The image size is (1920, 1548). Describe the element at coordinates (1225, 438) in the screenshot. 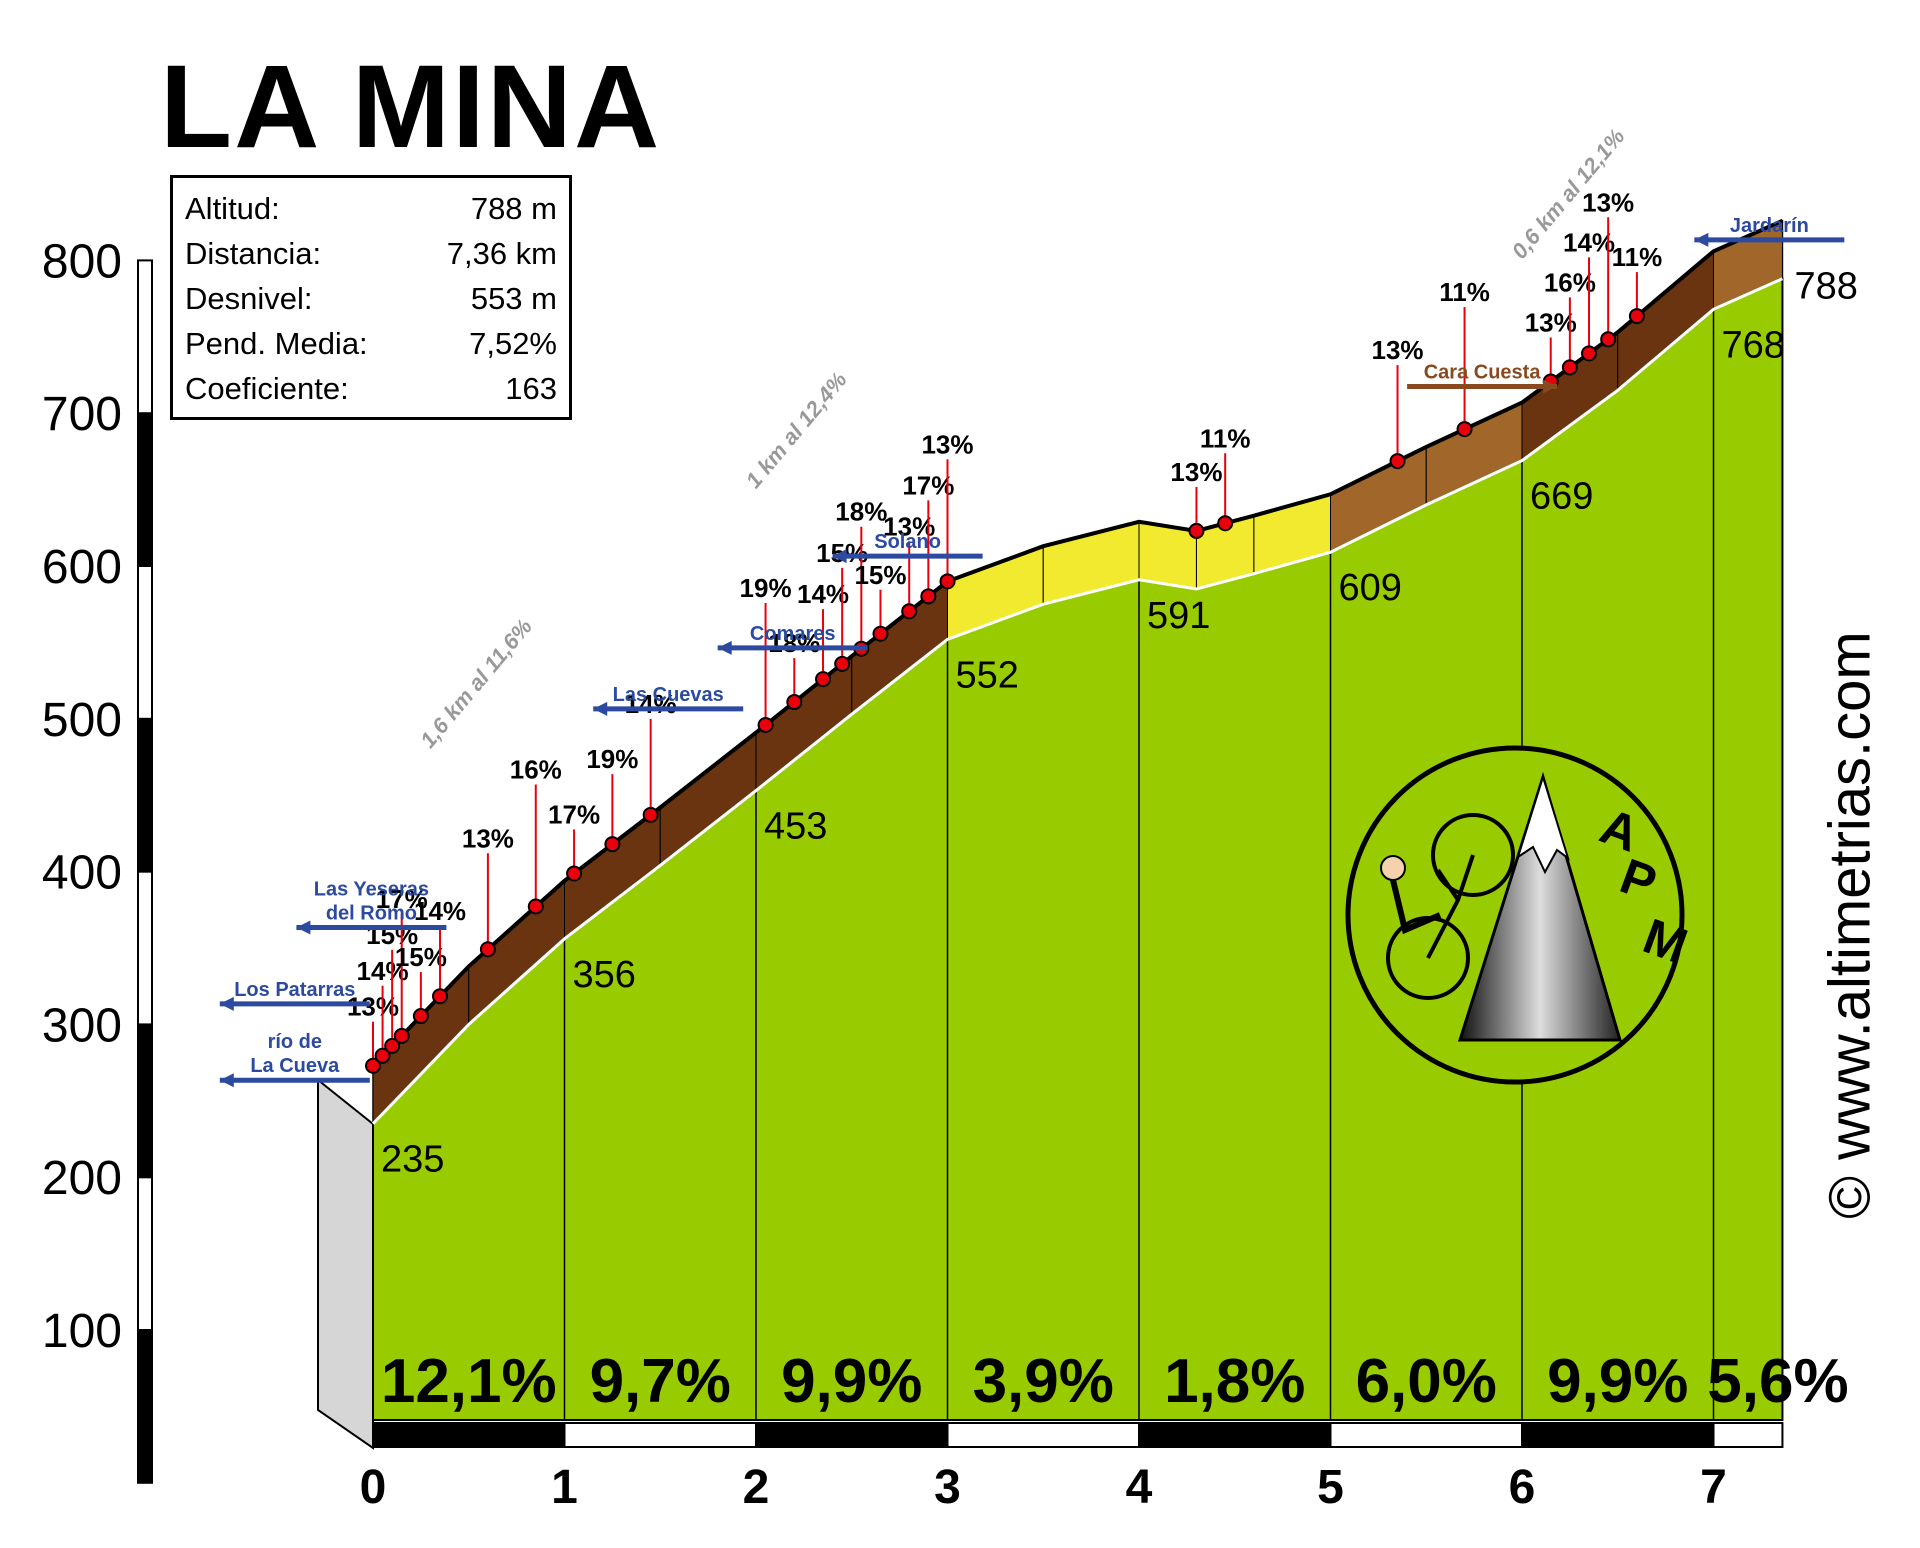

I see `gradient-label: 11%` at that location.